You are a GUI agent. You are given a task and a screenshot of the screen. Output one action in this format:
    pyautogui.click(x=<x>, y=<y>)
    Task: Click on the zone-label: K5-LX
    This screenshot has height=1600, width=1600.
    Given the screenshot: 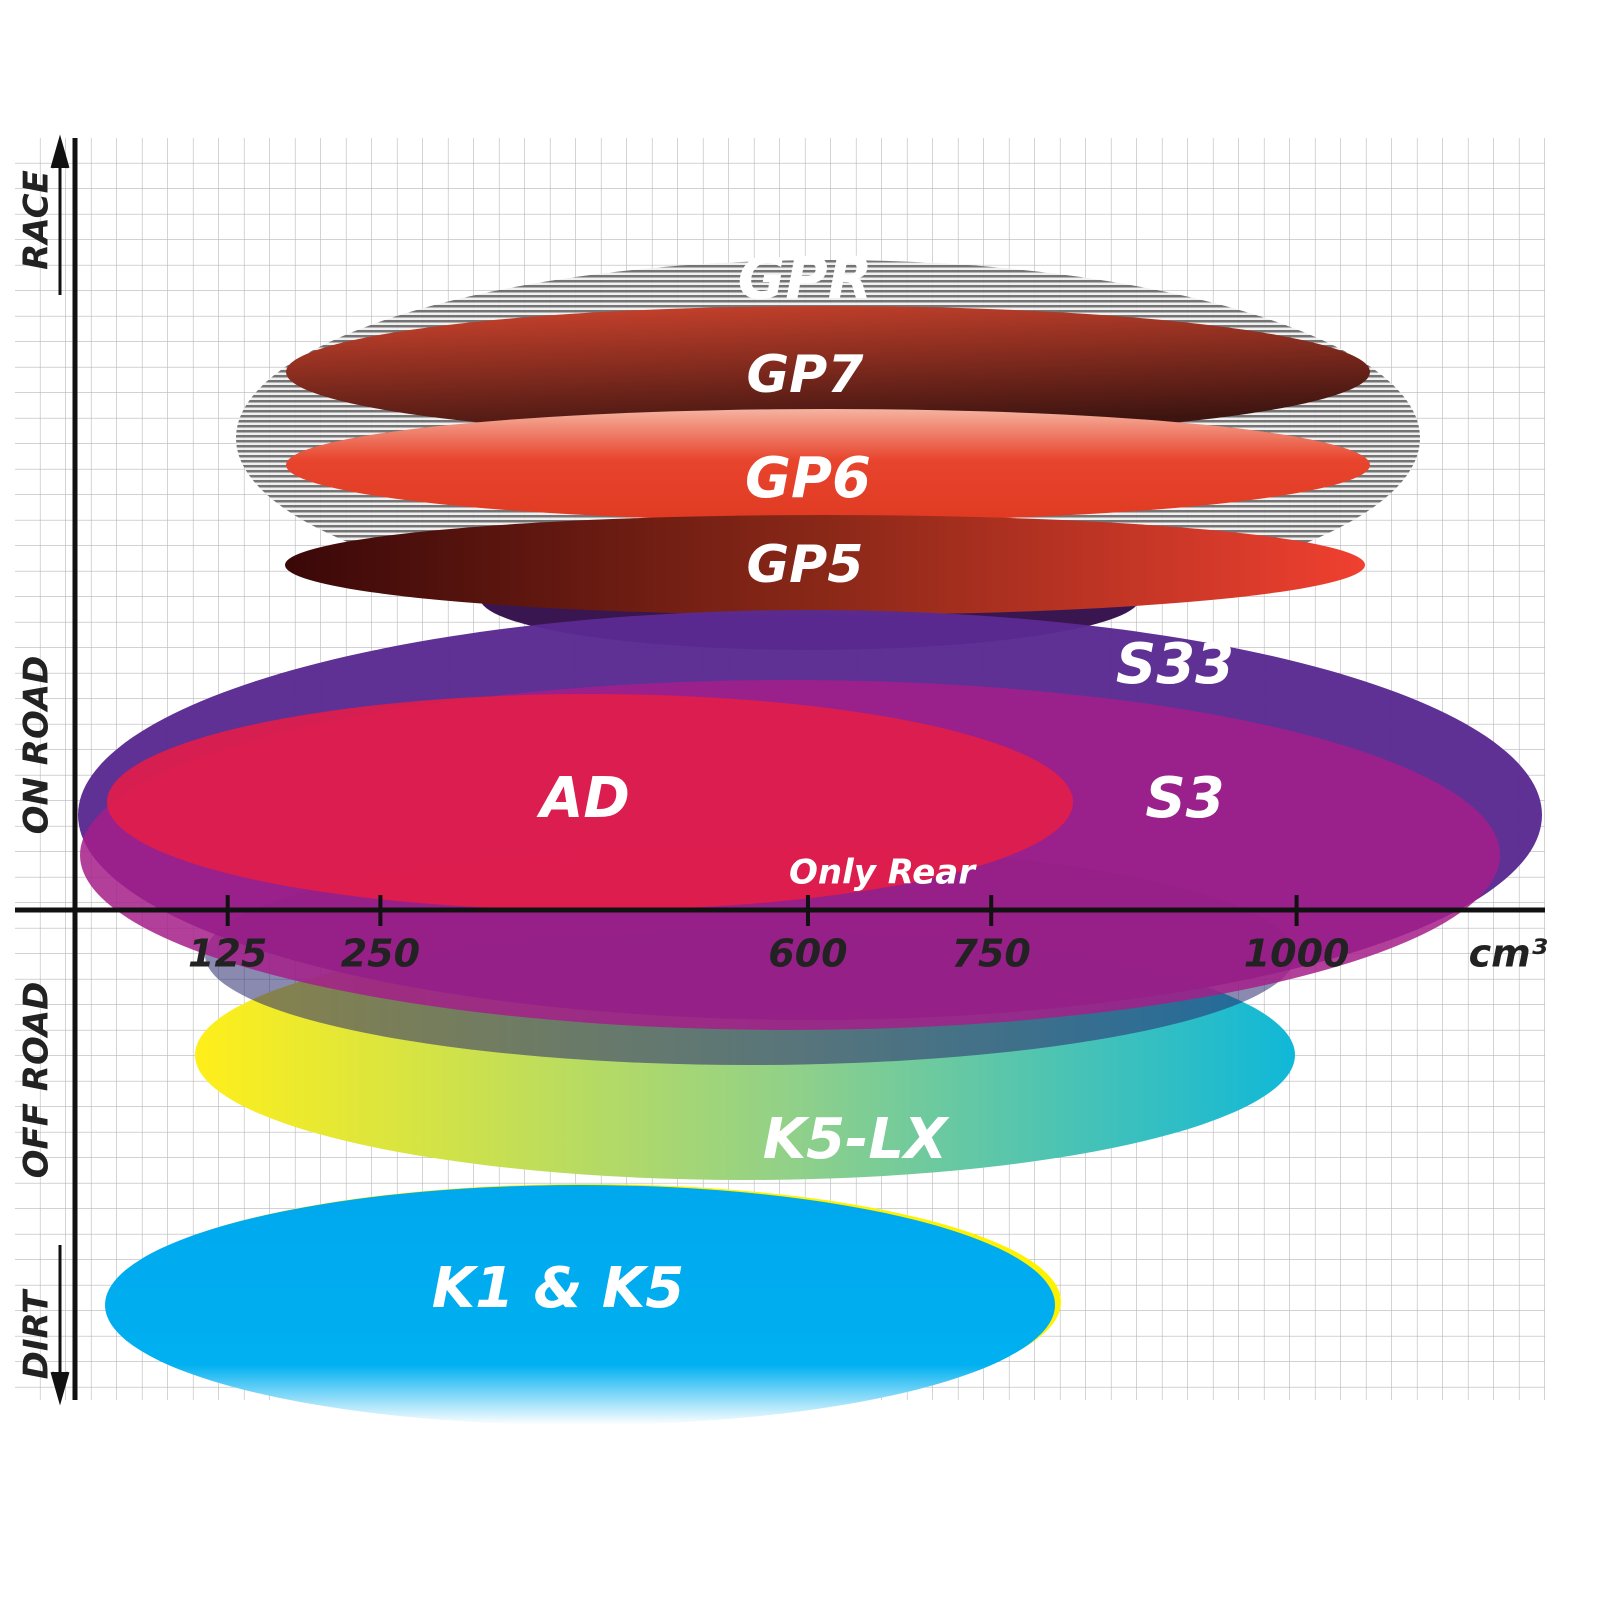 What is the action you would take?
    pyautogui.click(x=856, y=1139)
    